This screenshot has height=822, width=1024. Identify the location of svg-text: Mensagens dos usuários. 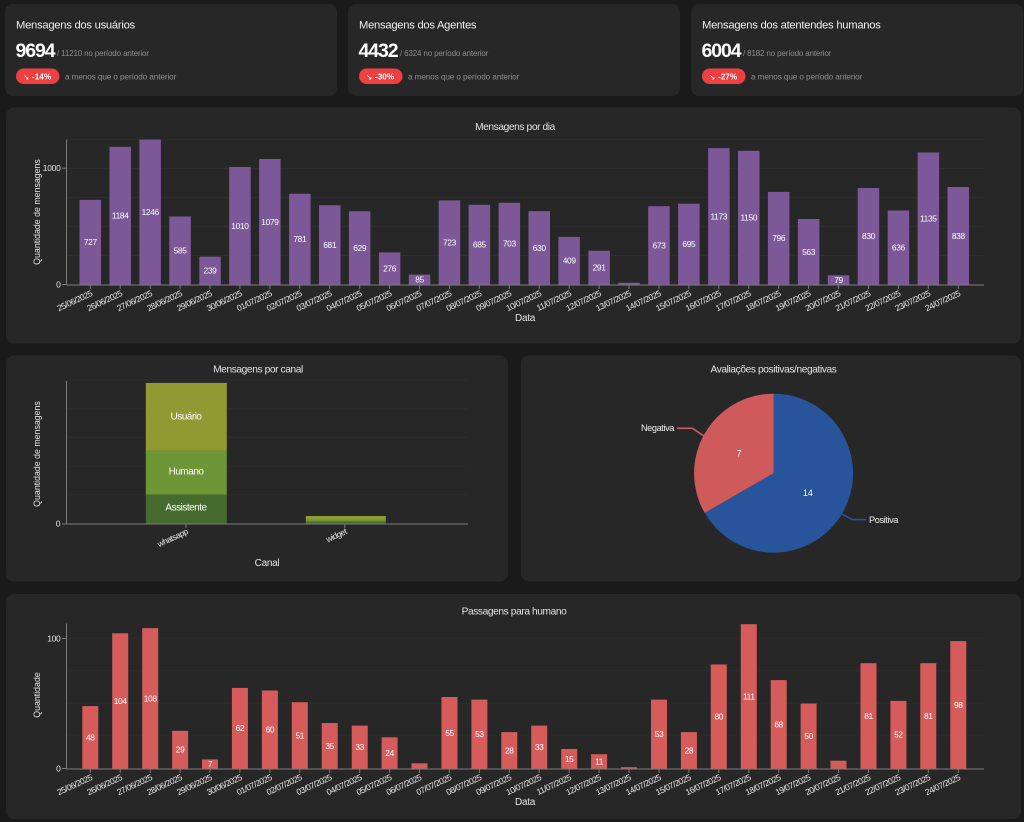
(76, 26).